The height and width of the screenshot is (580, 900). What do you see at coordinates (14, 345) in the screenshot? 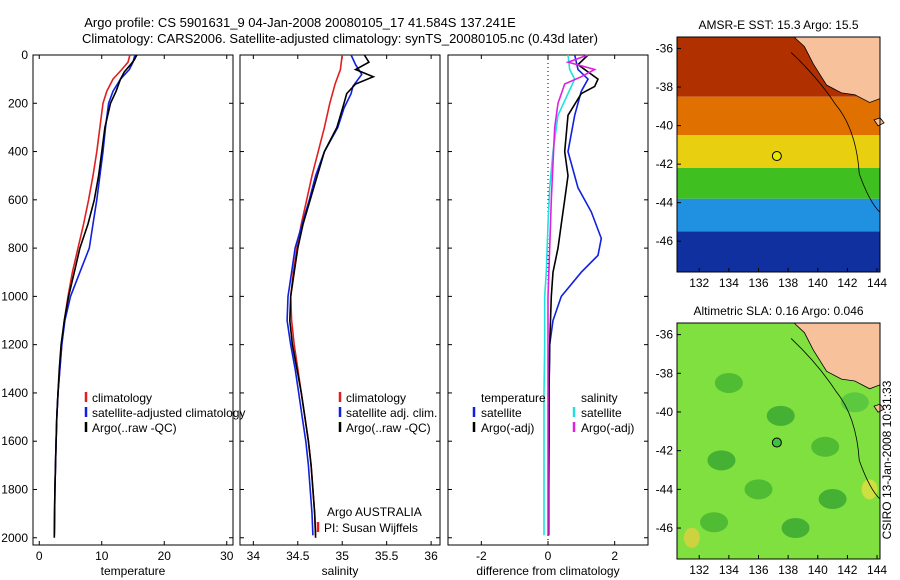
I see `y-tick-label: 1200` at bounding box center [14, 345].